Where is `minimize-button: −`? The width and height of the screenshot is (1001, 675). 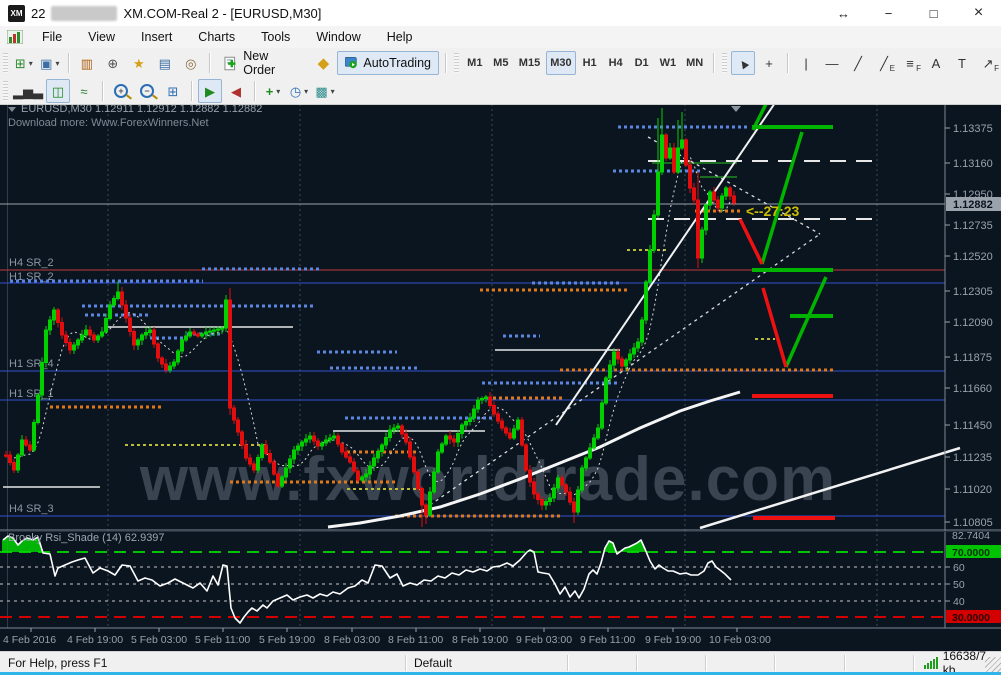
minimize-button: − is located at coordinates (888, 13).